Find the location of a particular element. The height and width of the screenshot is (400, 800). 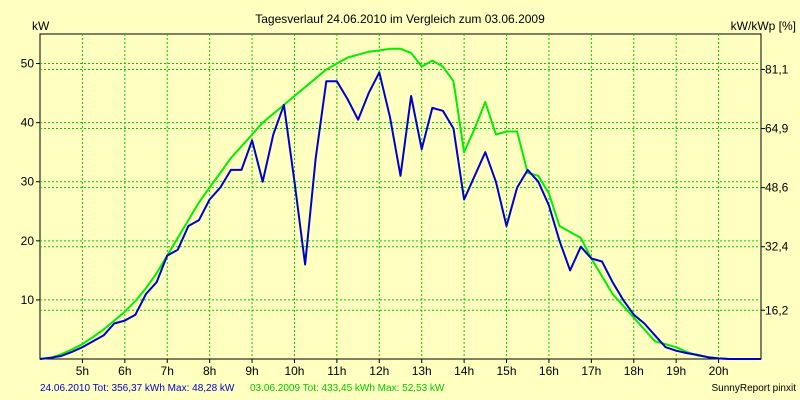

y-tick-label: 30 is located at coordinates (28, 182).